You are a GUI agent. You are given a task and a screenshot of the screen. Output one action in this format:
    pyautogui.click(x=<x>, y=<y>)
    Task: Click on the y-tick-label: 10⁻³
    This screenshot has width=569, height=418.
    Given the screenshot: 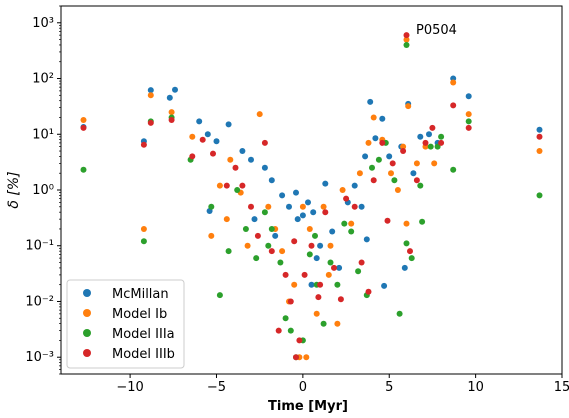 What is the action you would take?
    pyautogui.click(x=39, y=357)
    